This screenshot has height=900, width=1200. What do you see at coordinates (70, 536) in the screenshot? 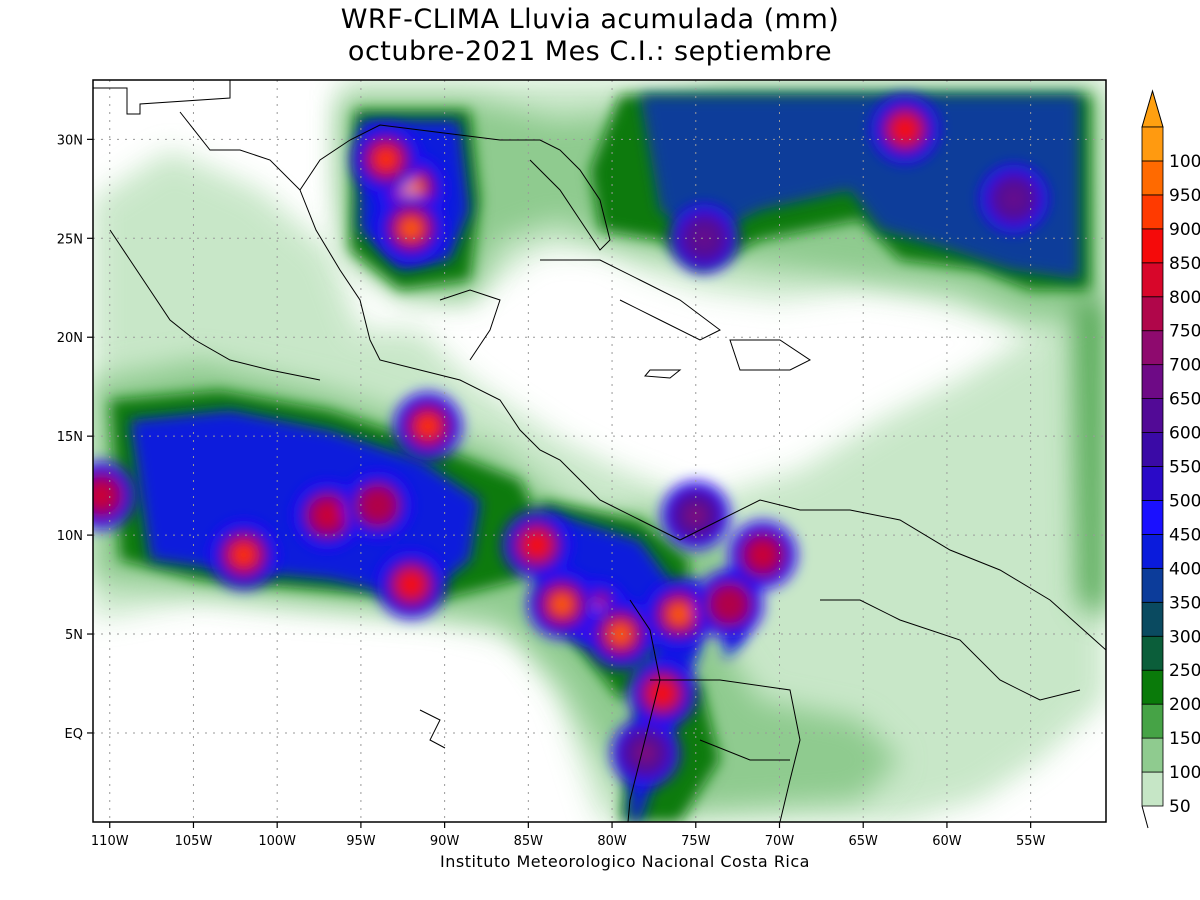
I see `lat-tick-label: 10N` at bounding box center [70, 536].